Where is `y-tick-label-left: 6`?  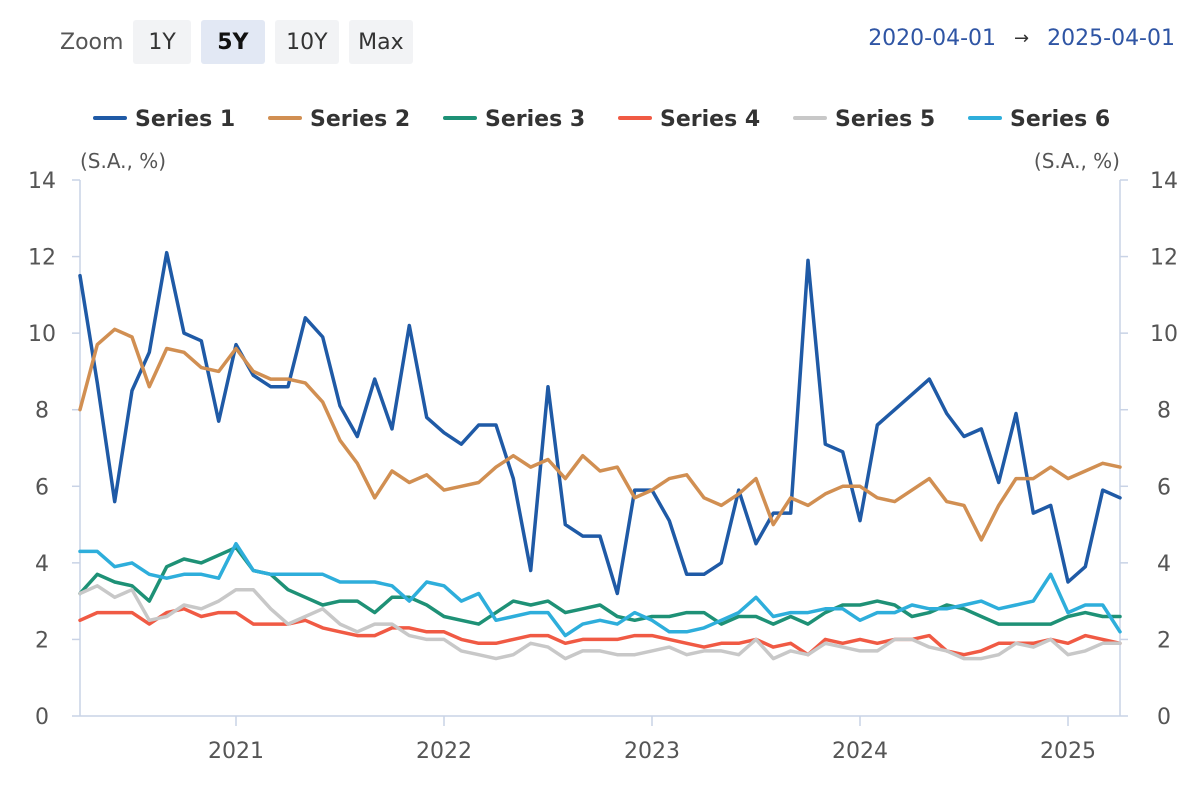
y-tick-label-left: 6 is located at coordinates (42, 487).